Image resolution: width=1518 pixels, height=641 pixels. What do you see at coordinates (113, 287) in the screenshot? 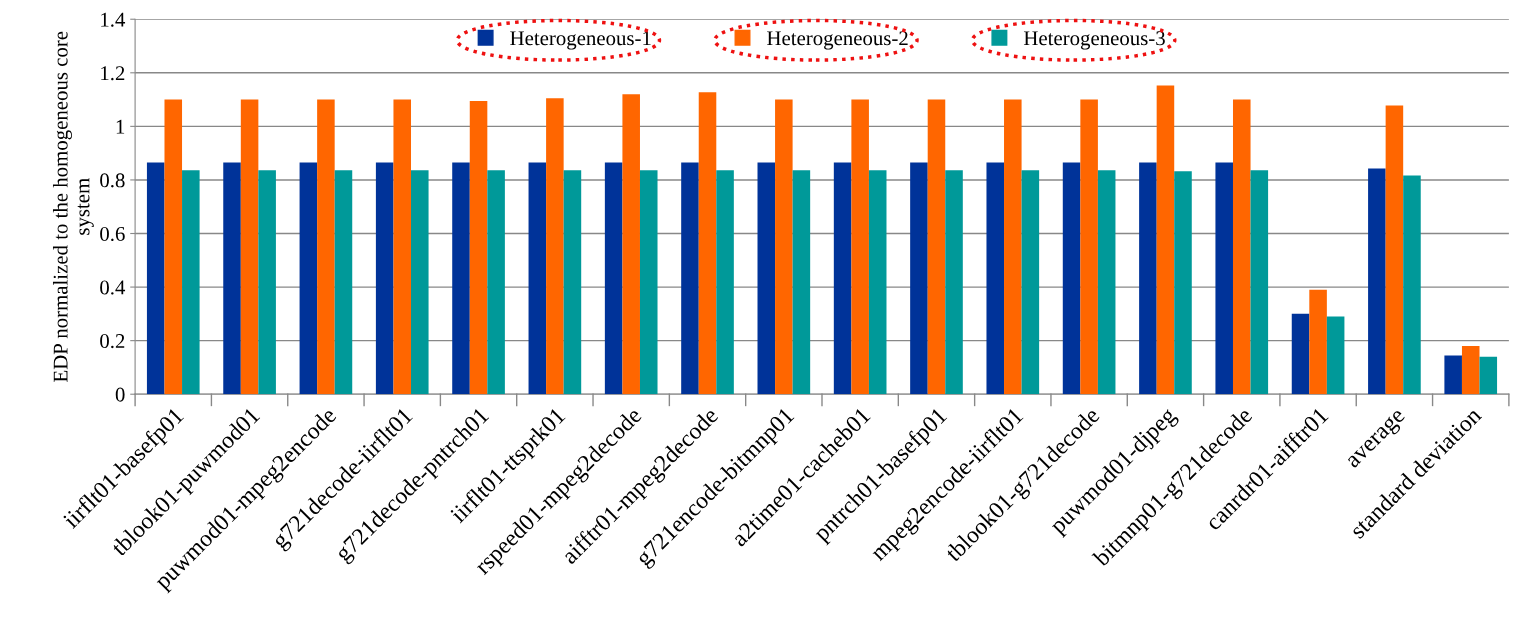
I see `y-tick-label: 0.4` at bounding box center [113, 287].